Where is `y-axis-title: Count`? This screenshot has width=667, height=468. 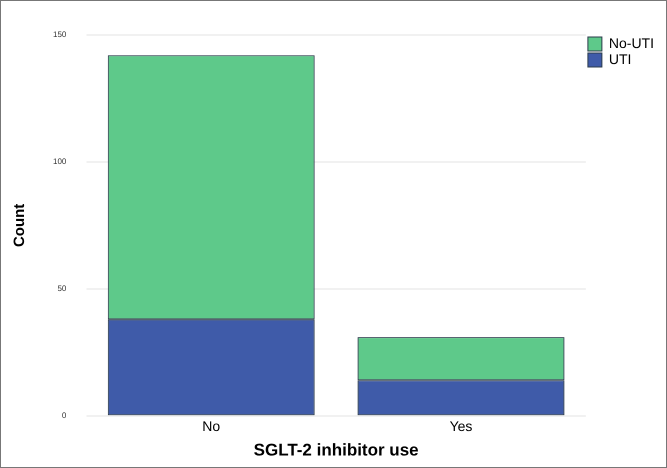 y-axis-title: Count is located at coordinates (19, 226).